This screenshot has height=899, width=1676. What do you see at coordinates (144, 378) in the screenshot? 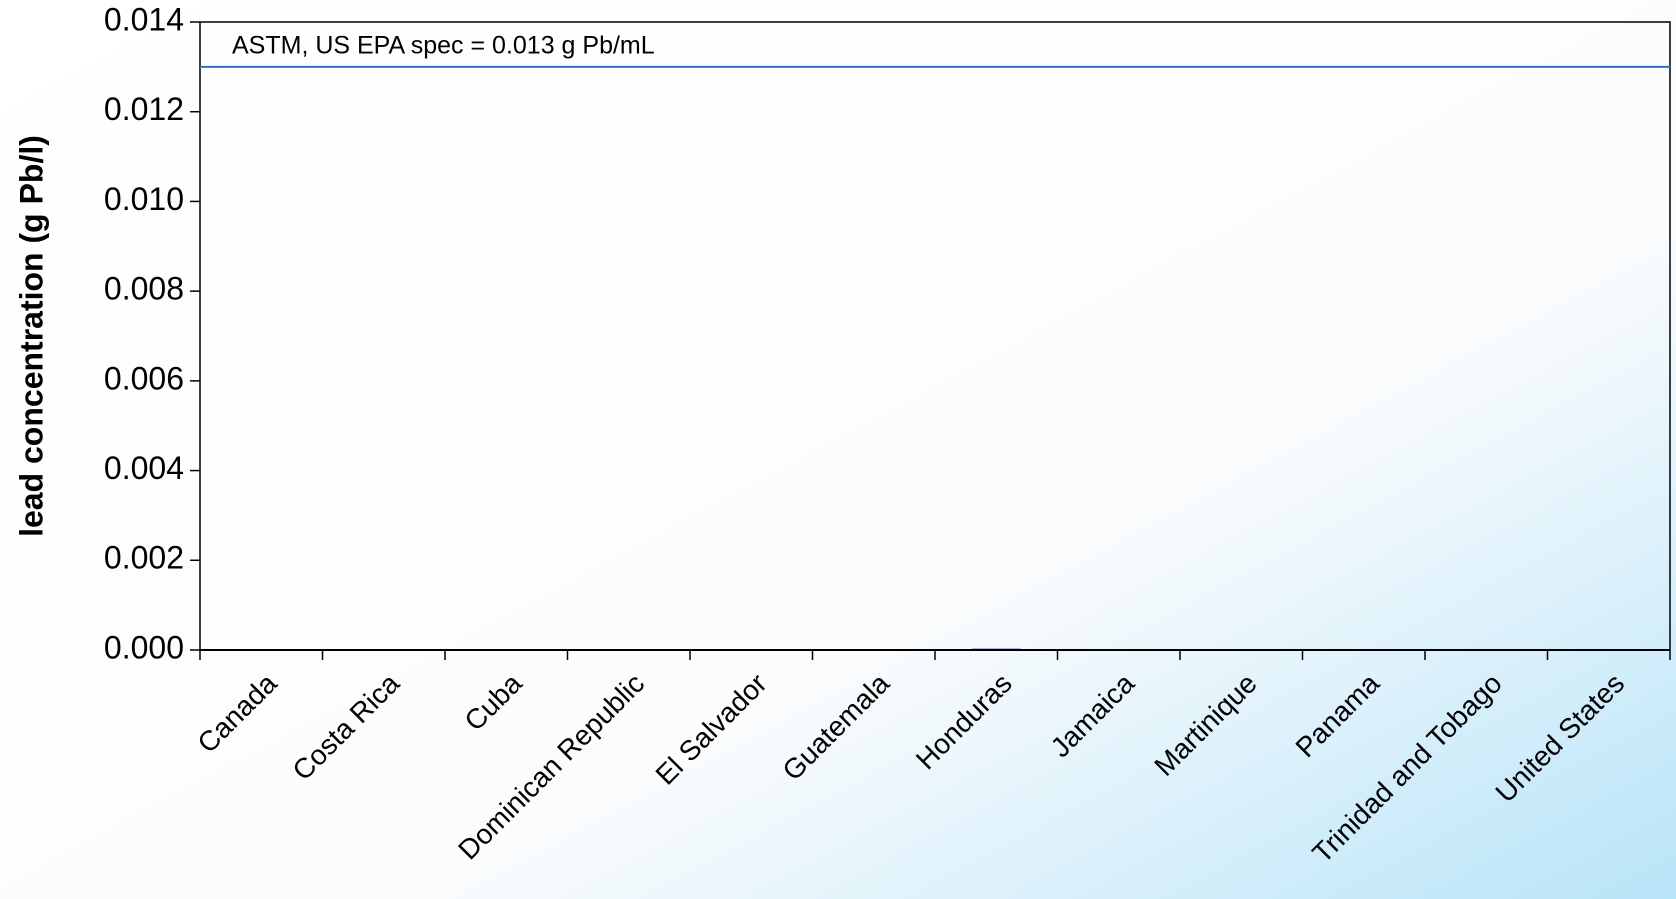
I see `y-tick-label: 0.006` at bounding box center [144, 378].